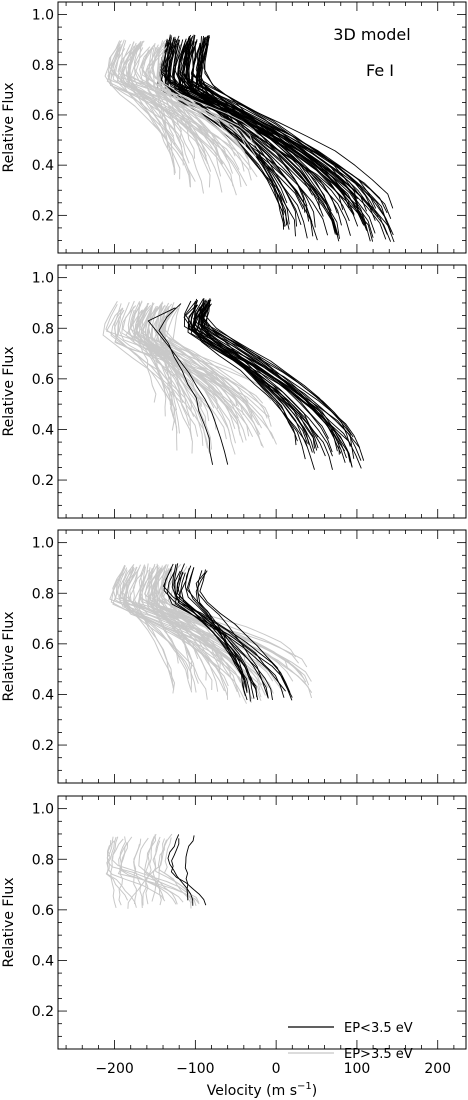 The image size is (468, 1100). I want to click on panel-2-curves, so click(233, 384).